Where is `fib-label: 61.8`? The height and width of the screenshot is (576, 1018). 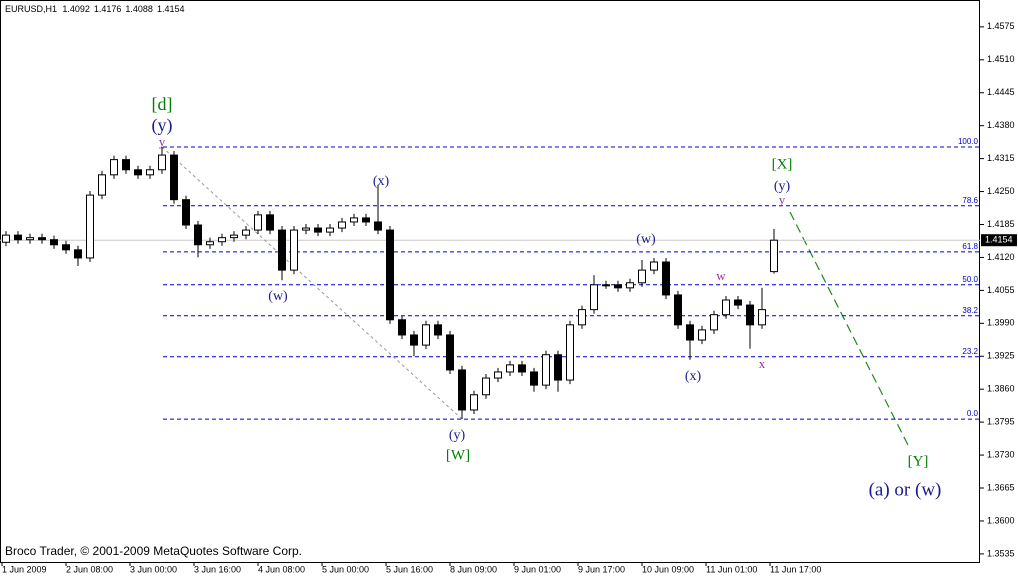 fib-label: 61.8 is located at coordinates (970, 246).